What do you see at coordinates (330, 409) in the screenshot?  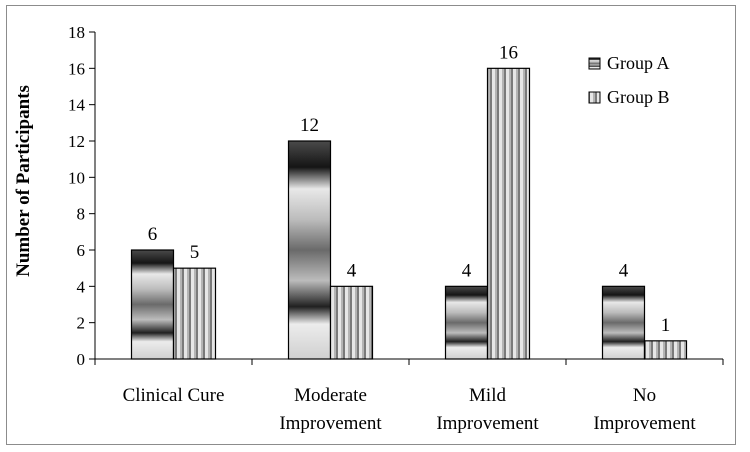 I see `category-label: Moderate Improvement` at bounding box center [330, 409].